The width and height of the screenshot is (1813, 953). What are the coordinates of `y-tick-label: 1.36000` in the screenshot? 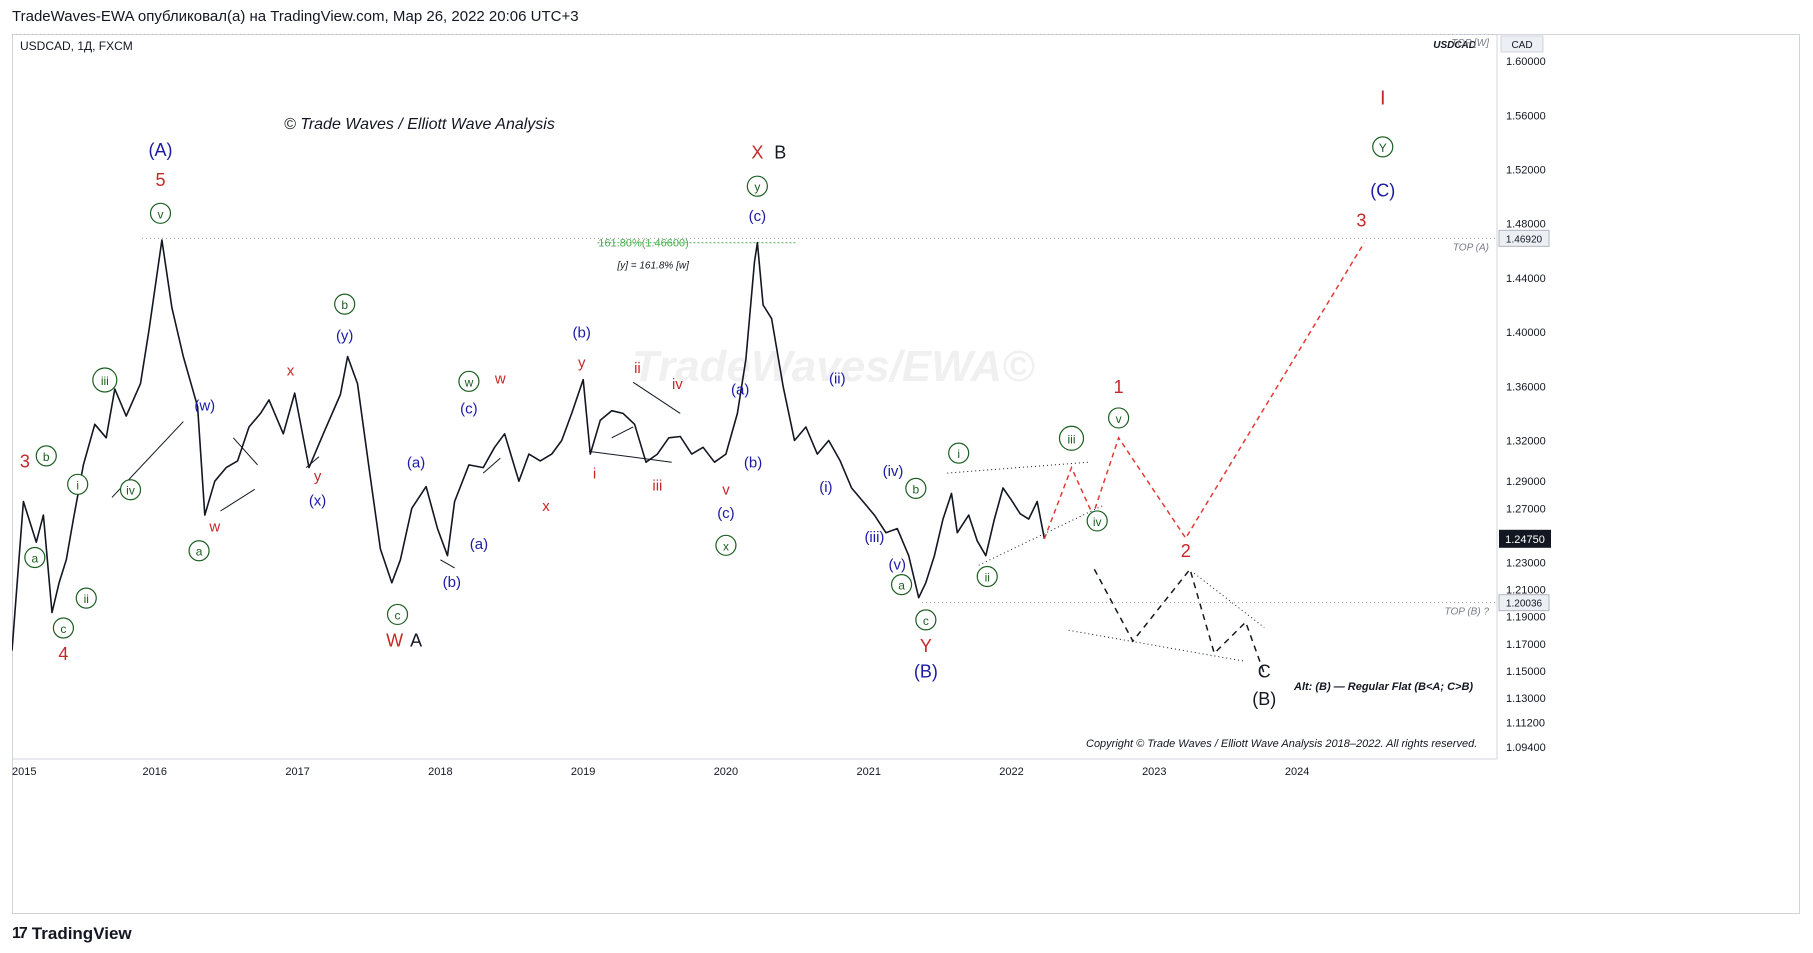 It's located at (1526, 387).